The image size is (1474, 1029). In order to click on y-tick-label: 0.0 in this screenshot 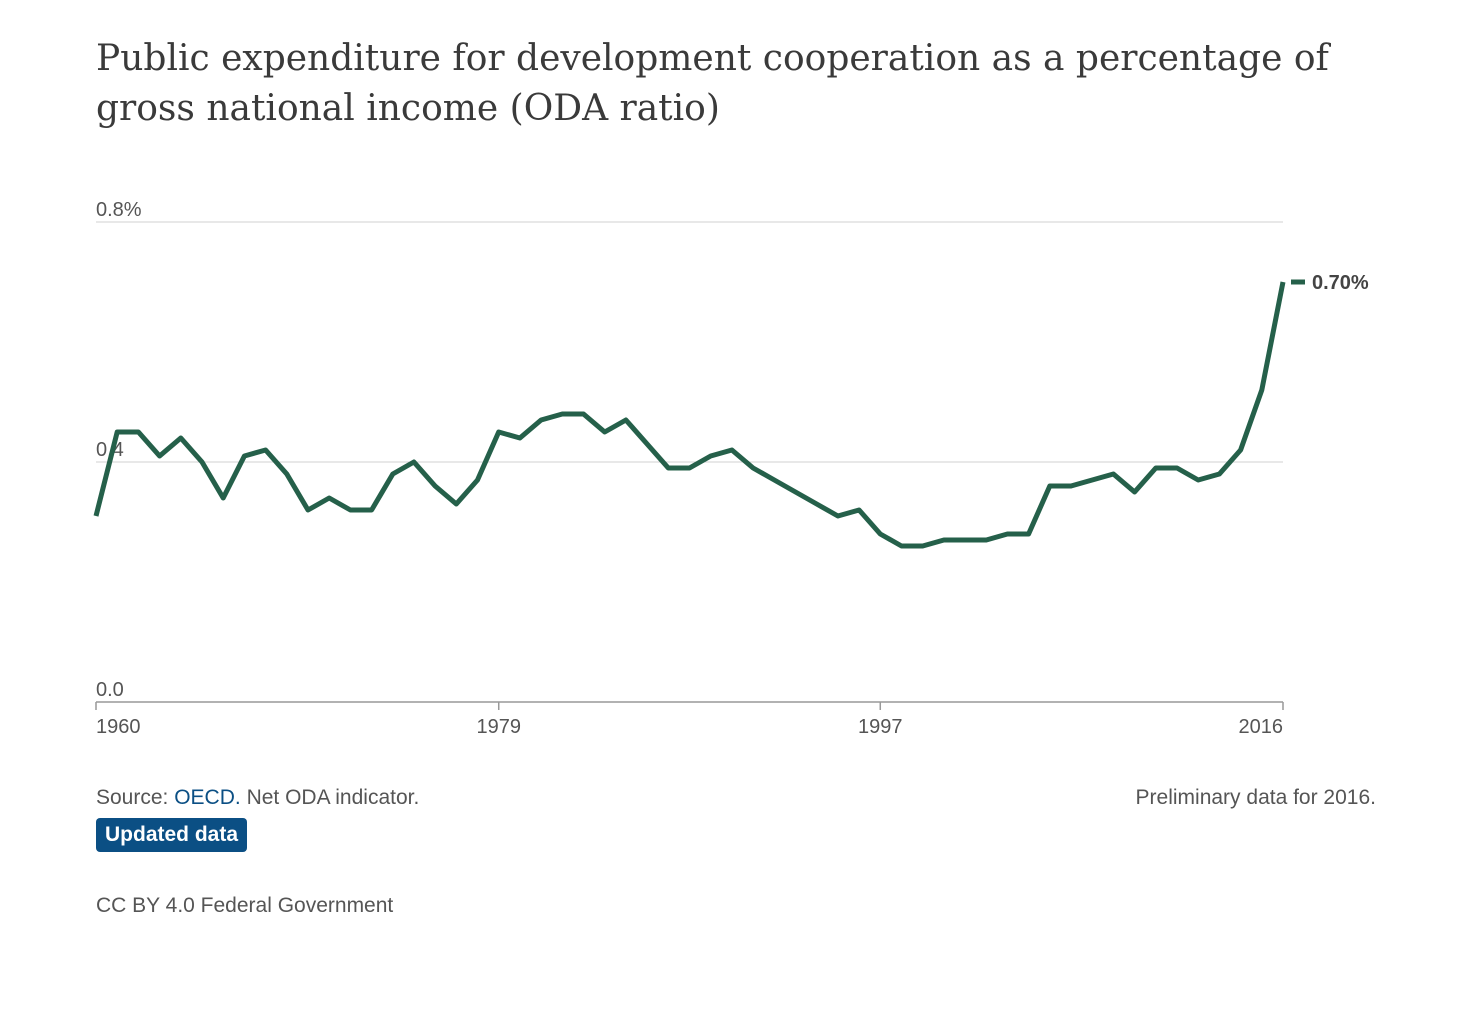, I will do `click(110, 690)`.